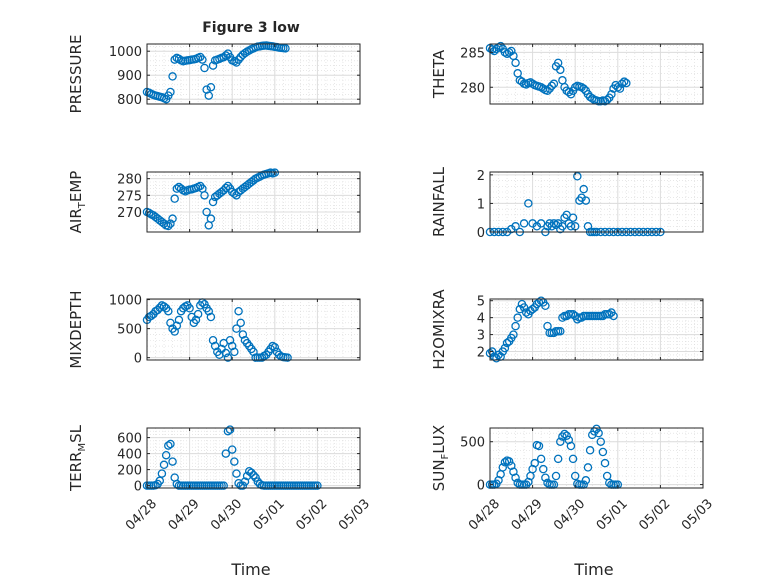 This screenshot has width=778, height=583. I want to click on x-tick-label: 05/01, so click(612, 514).